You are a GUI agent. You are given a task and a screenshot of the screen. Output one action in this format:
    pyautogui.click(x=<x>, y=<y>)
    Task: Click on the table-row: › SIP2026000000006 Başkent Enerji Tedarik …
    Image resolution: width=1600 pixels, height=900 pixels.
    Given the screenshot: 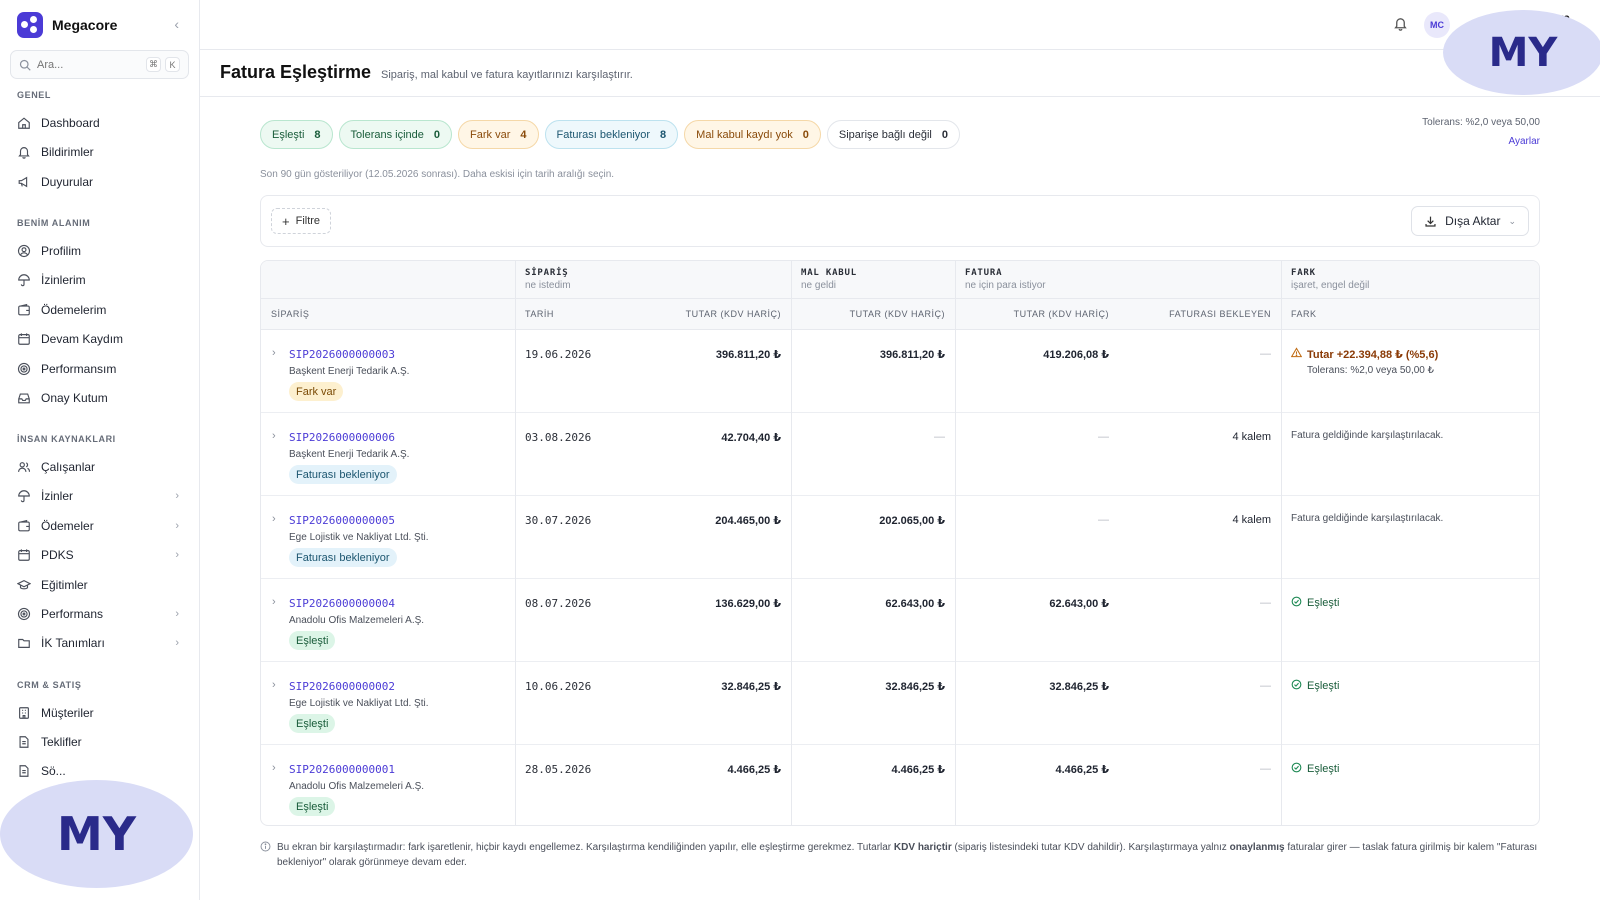 What is the action you would take?
    pyautogui.click(x=900, y=454)
    